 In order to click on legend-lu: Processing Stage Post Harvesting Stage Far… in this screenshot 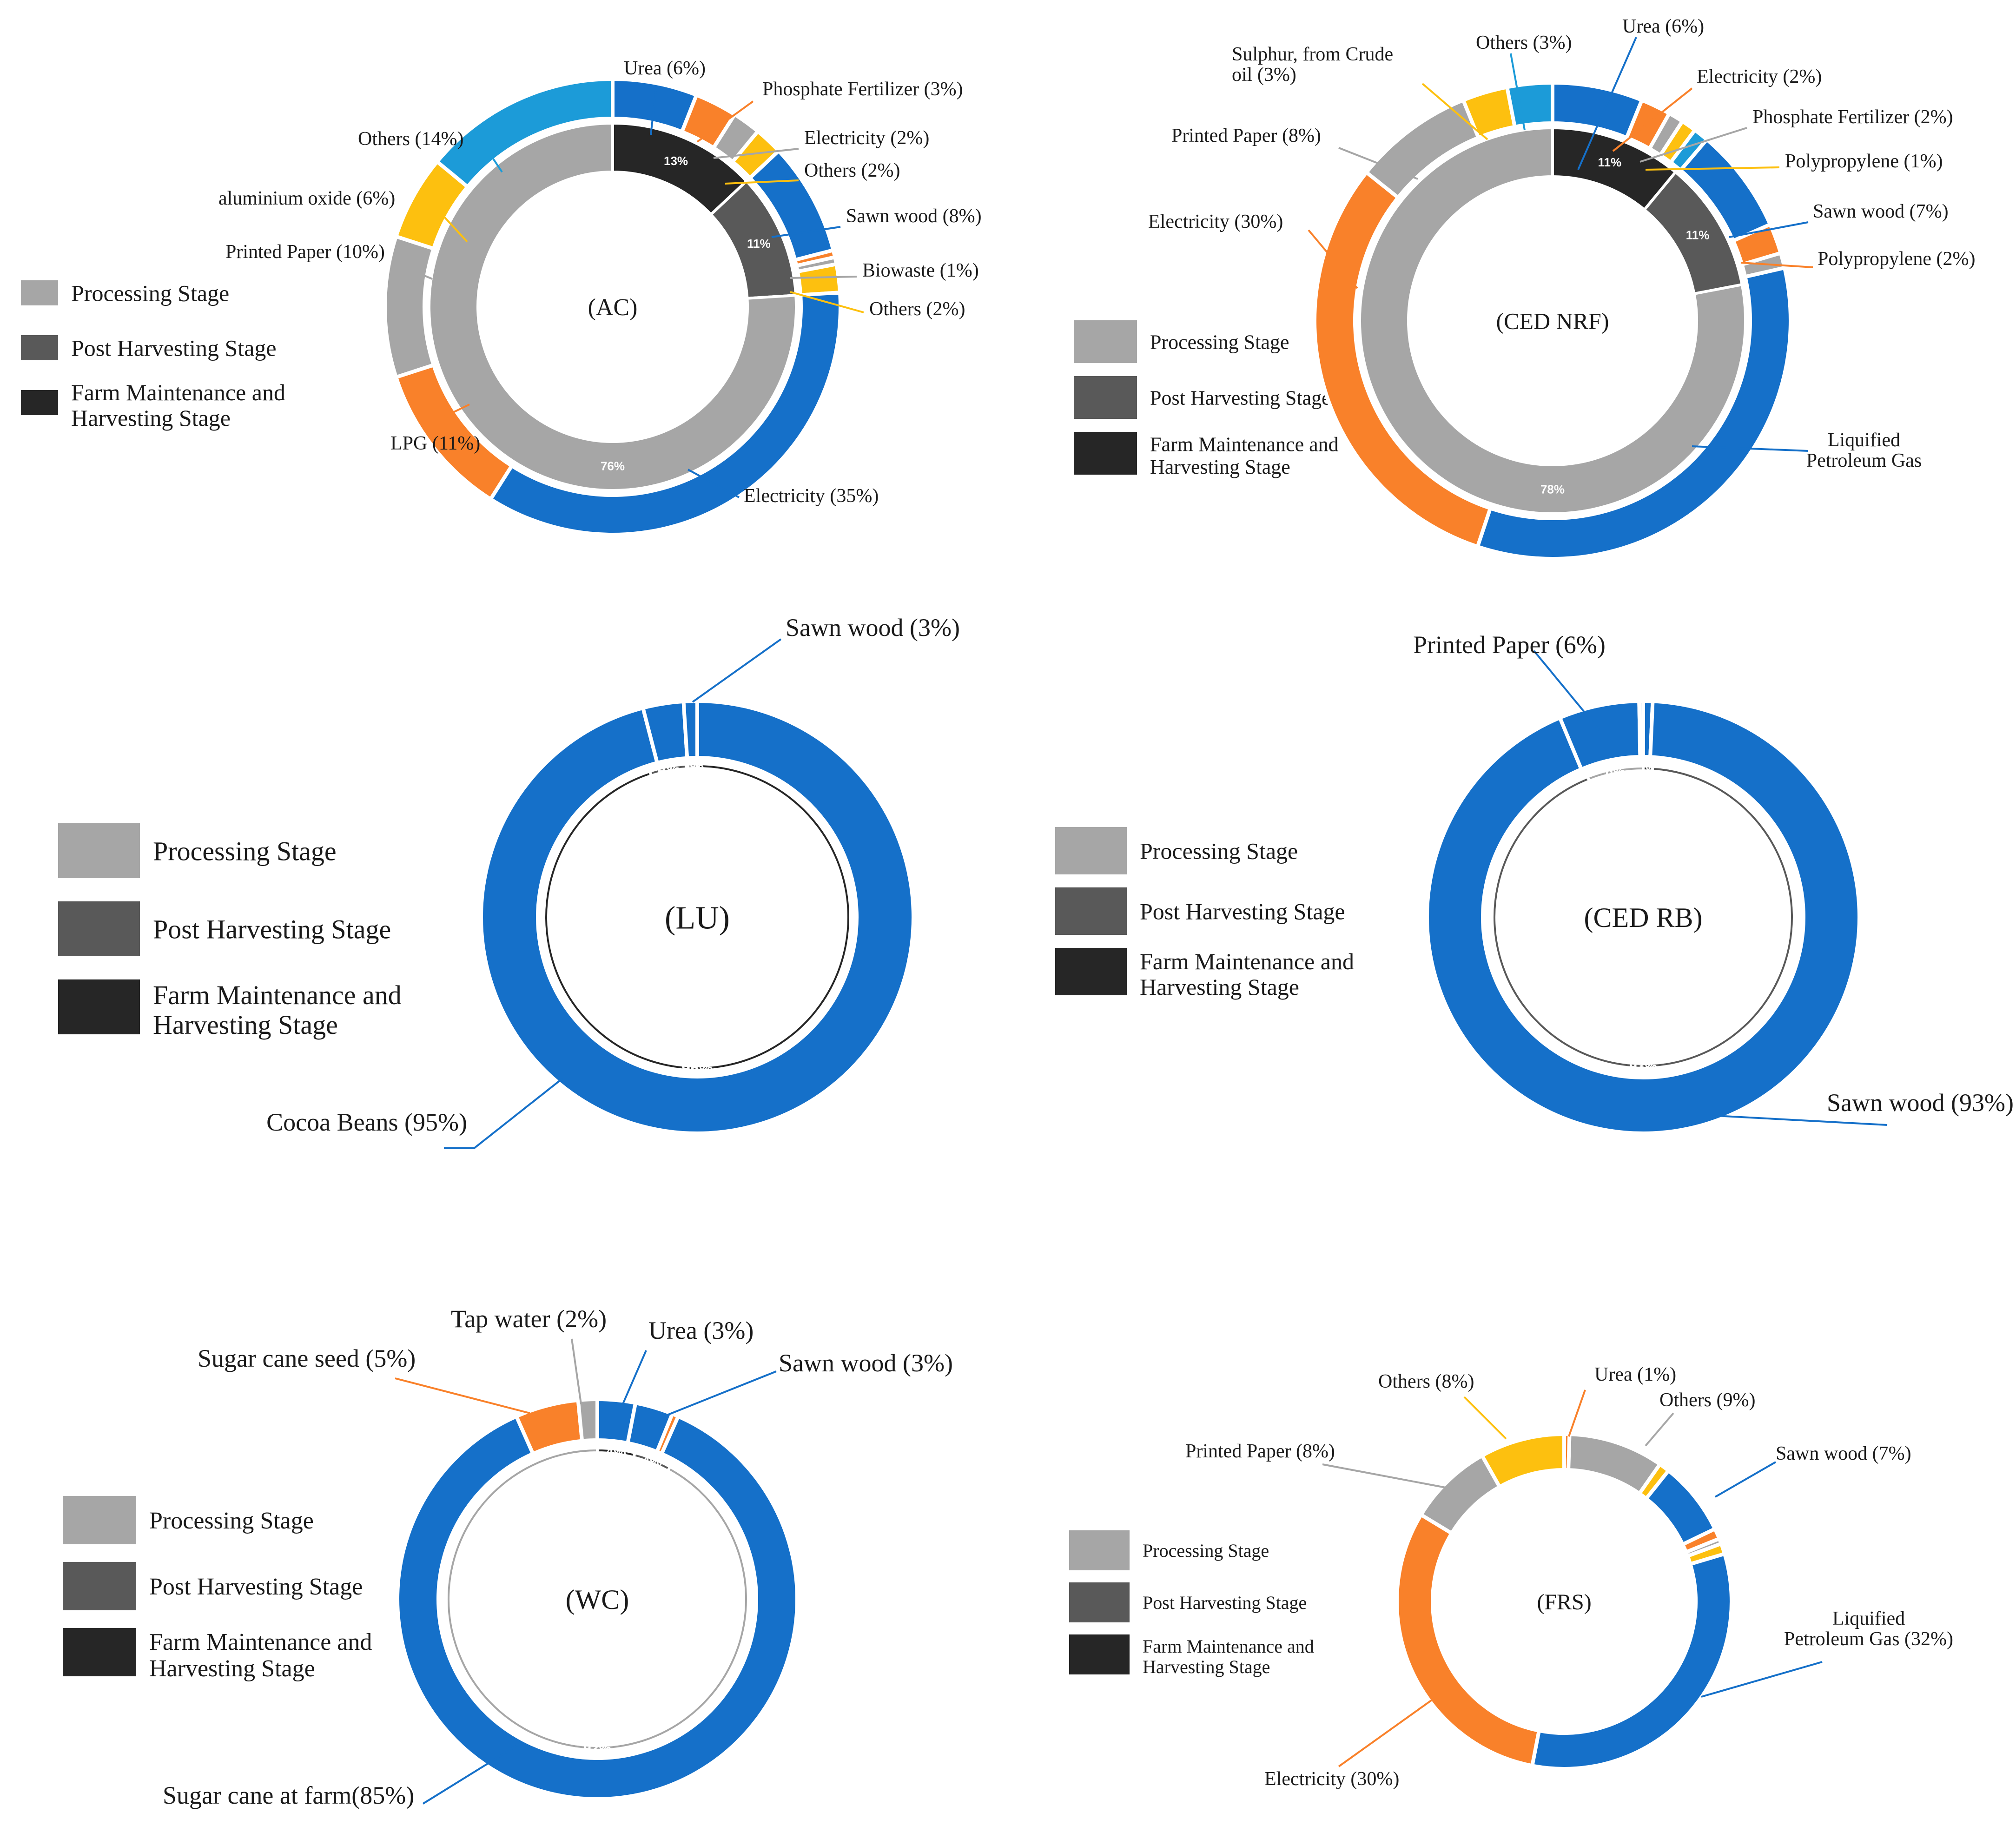, I will do `click(230, 931)`.